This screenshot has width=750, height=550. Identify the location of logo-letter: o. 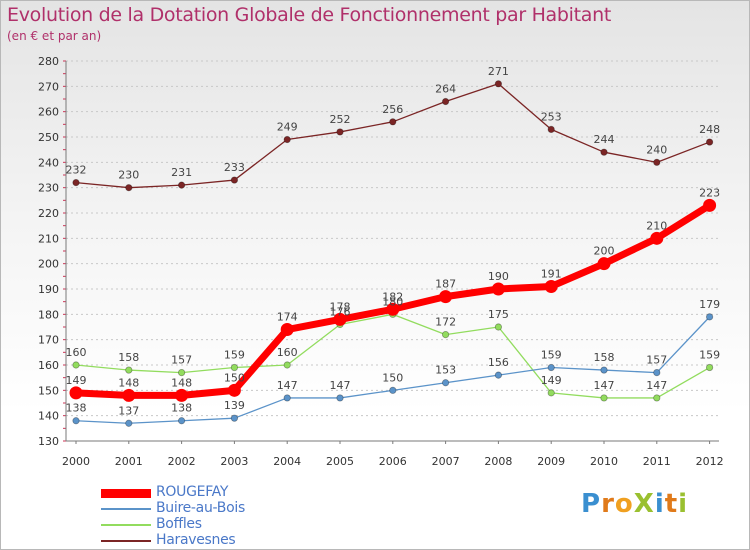
(624, 504).